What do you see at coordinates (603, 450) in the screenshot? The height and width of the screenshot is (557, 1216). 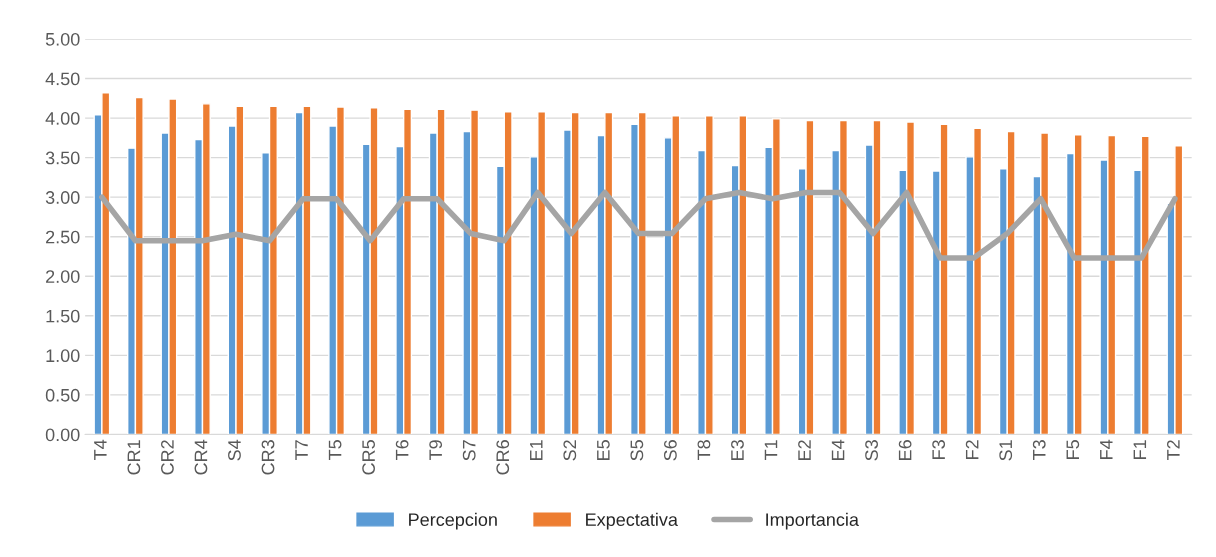 I see `x-tick-label: E5` at bounding box center [603, 450].